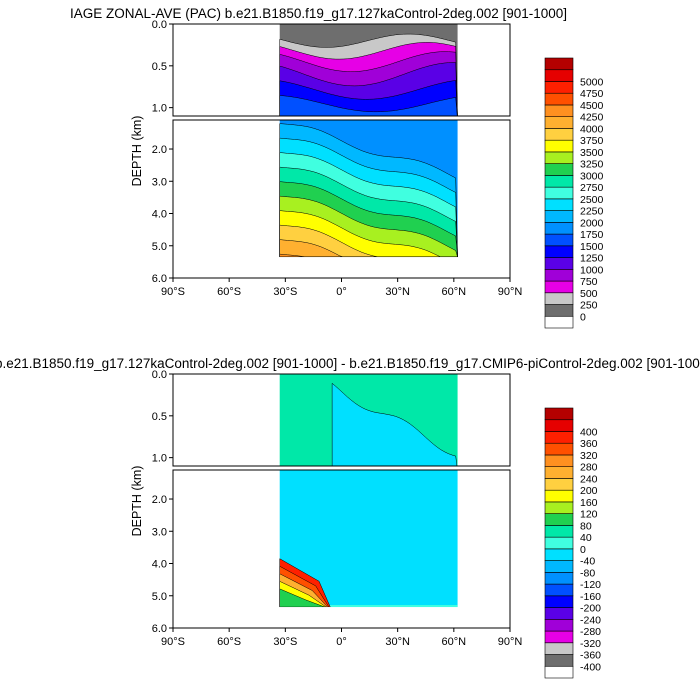  Describe the element at coordinates (589, 444) in the screenshot. I see `colorbar-label: 360` at that location.